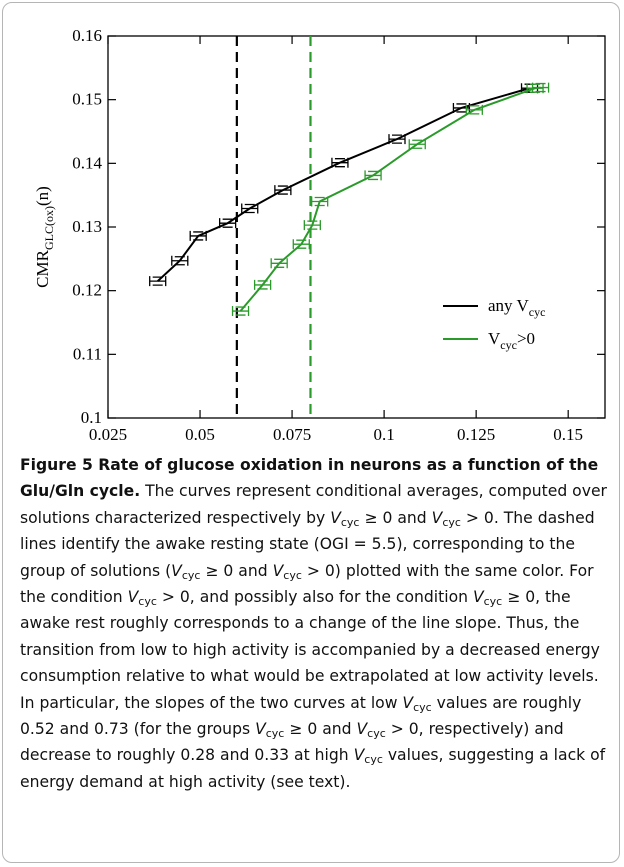 The width and height of the screenshot is (624, 867). Describe the element at coordinates (87, 162) in the screenshot. I see `y-tick-label: 0.14` at that location.